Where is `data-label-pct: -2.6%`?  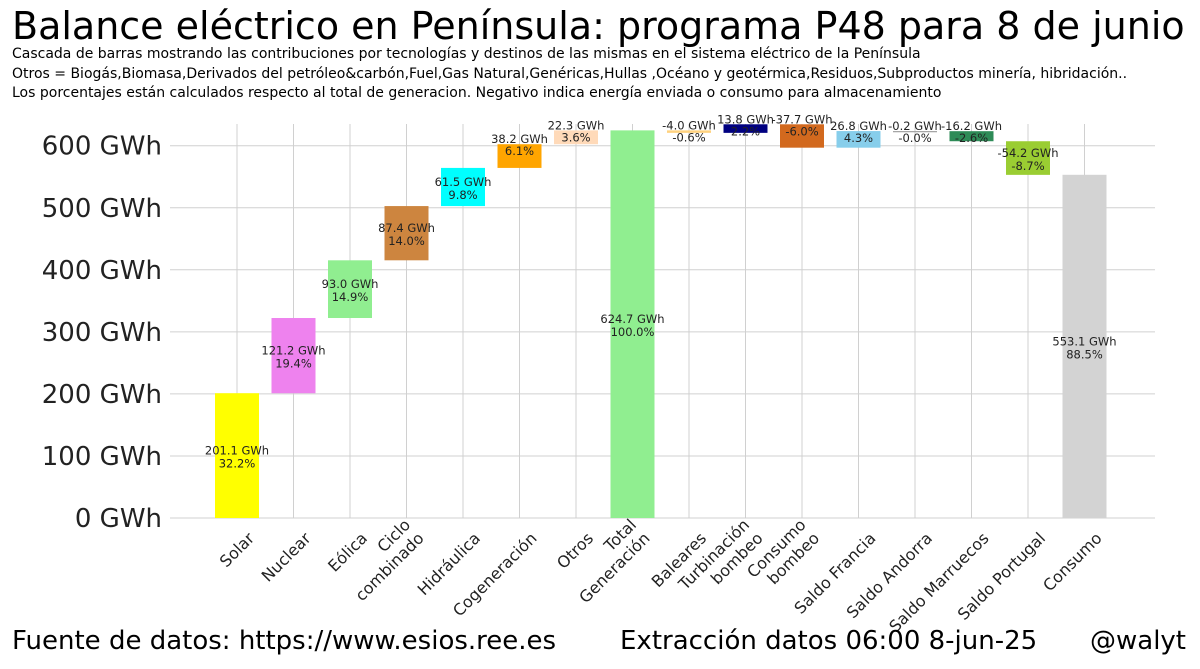
data-label-pct: -2.6% is located at coordinates (971, 138).